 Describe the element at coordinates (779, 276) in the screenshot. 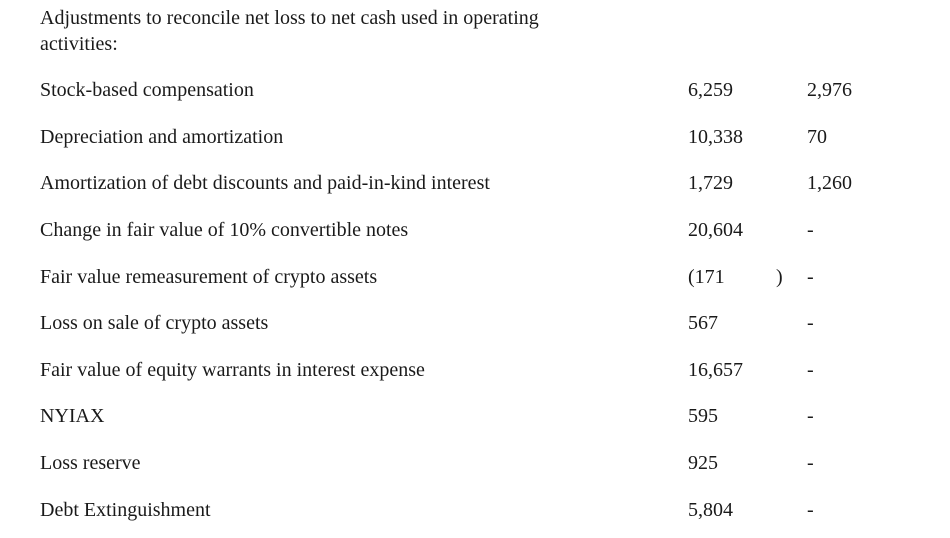

I see `closing-paren: )` at that location.